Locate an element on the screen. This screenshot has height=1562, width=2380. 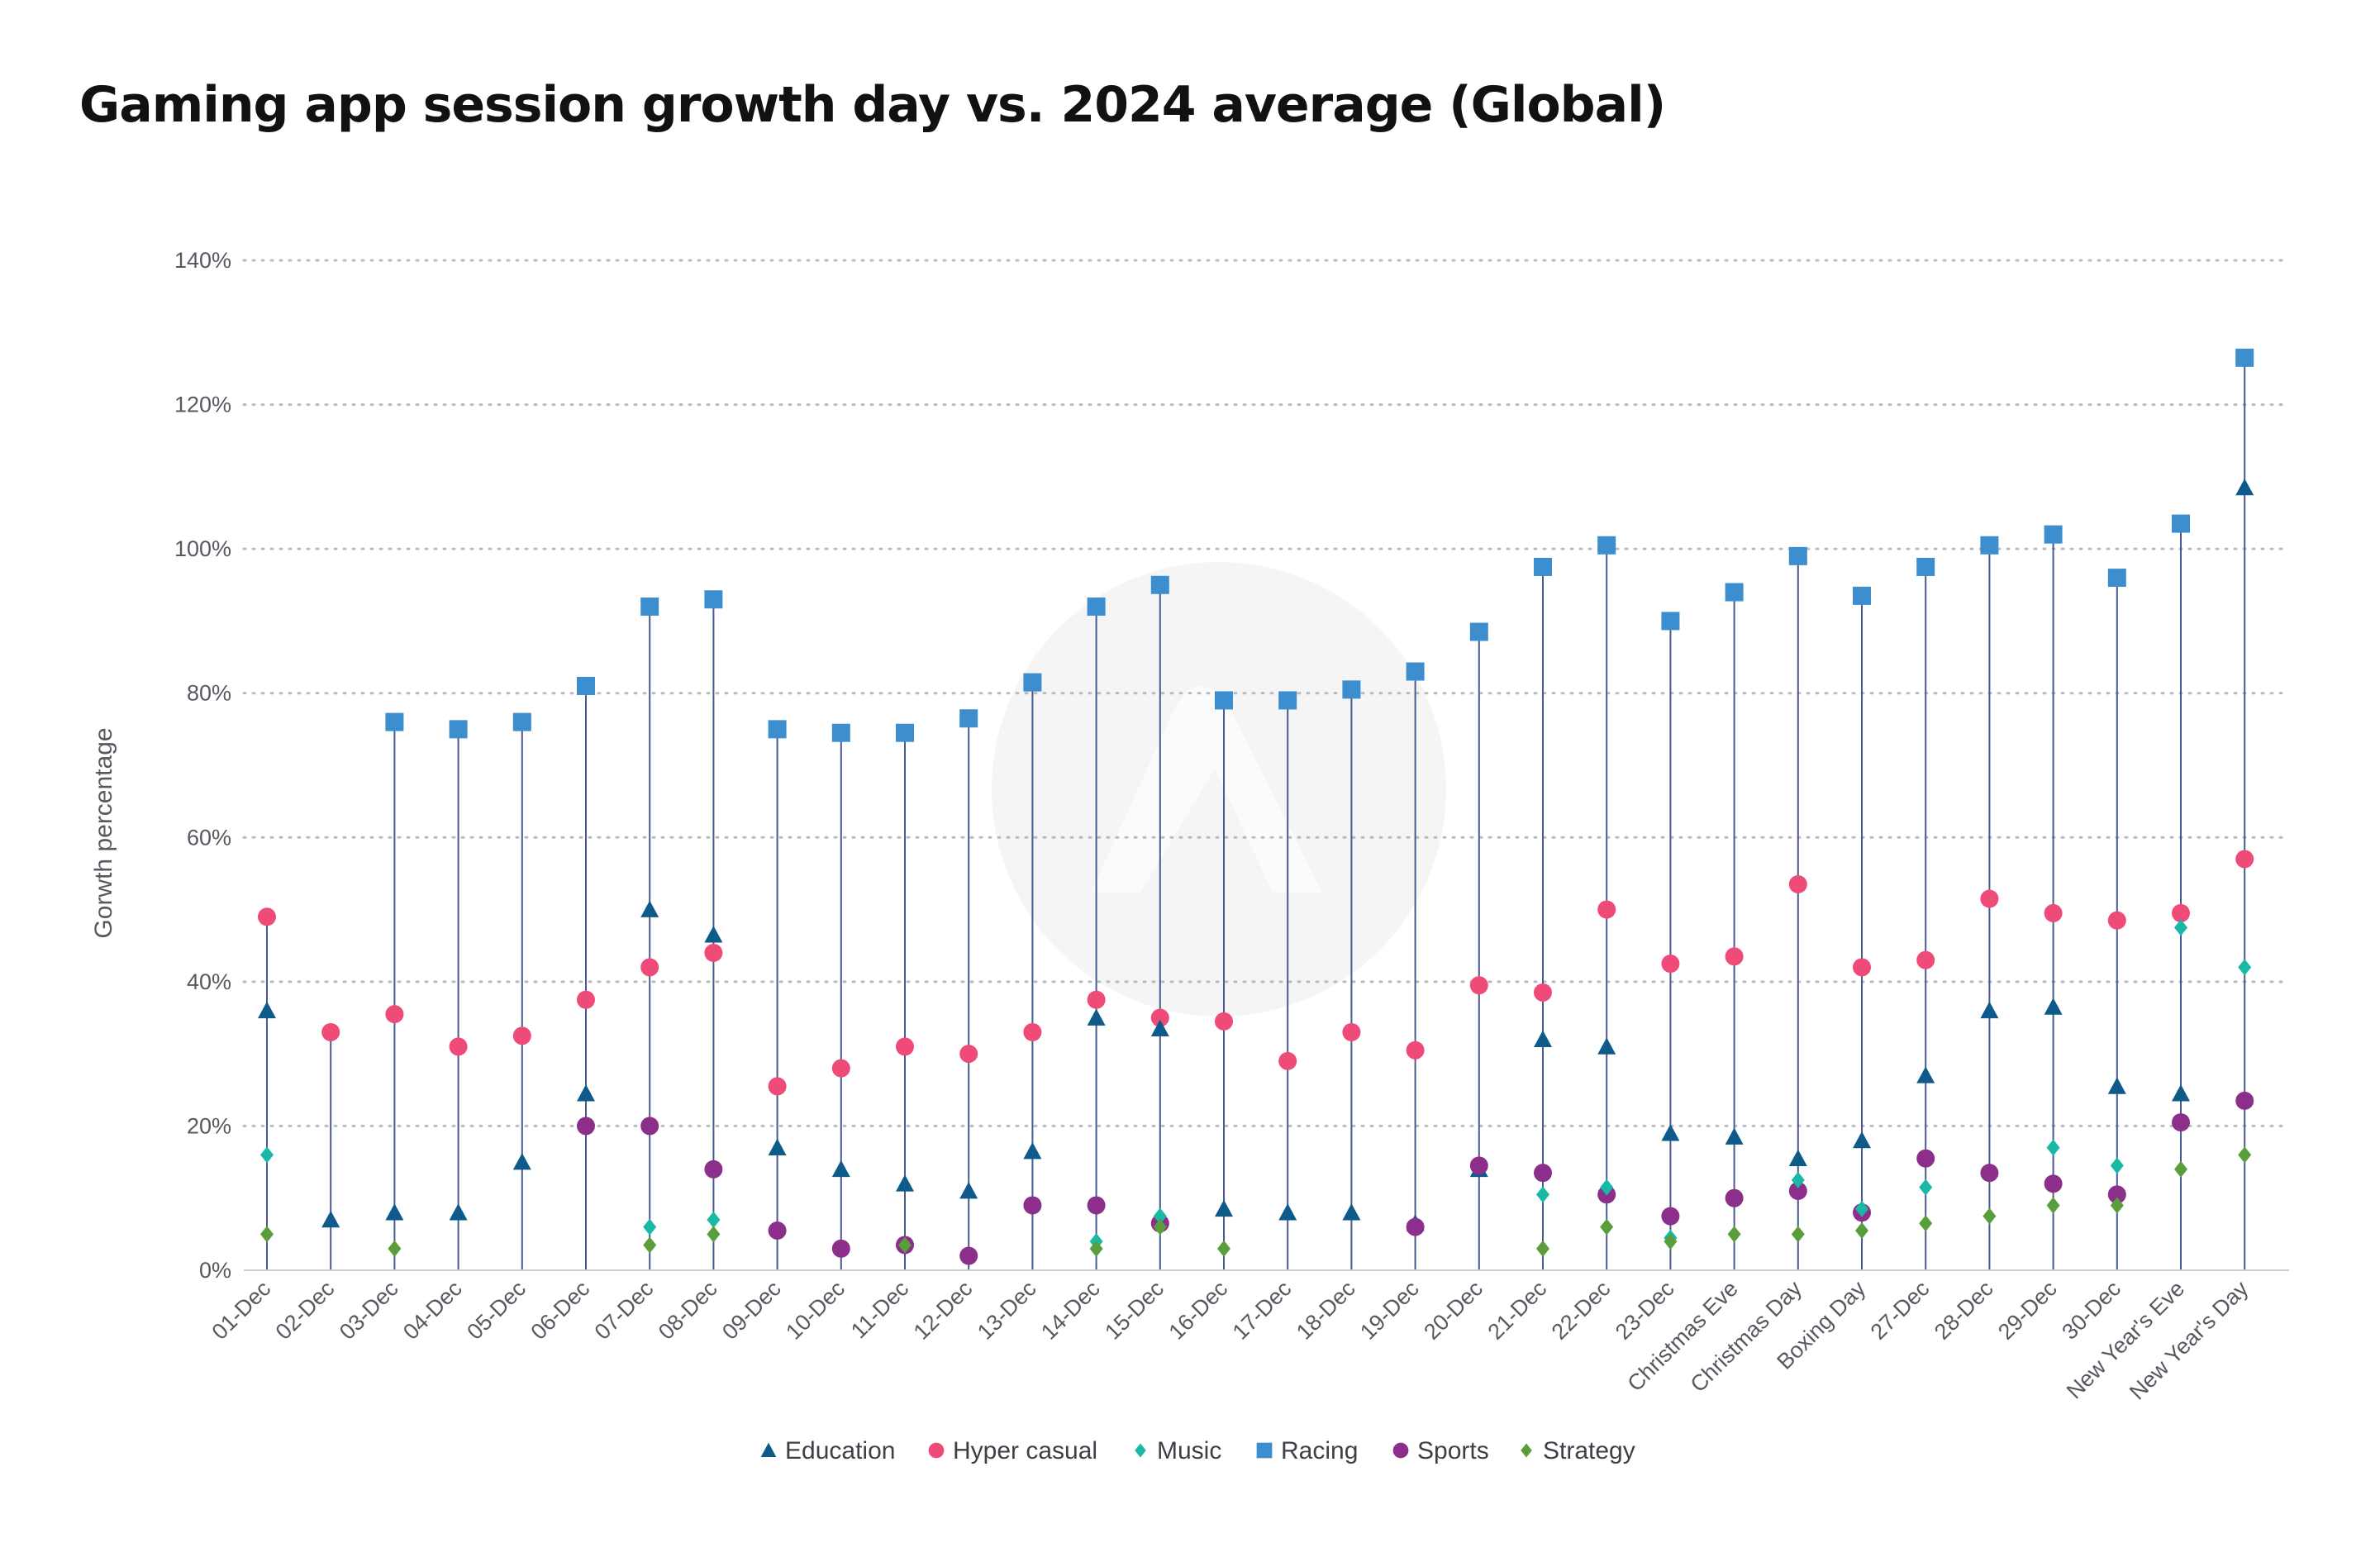
legend-marker-education is located at coordinates (768, 1449).